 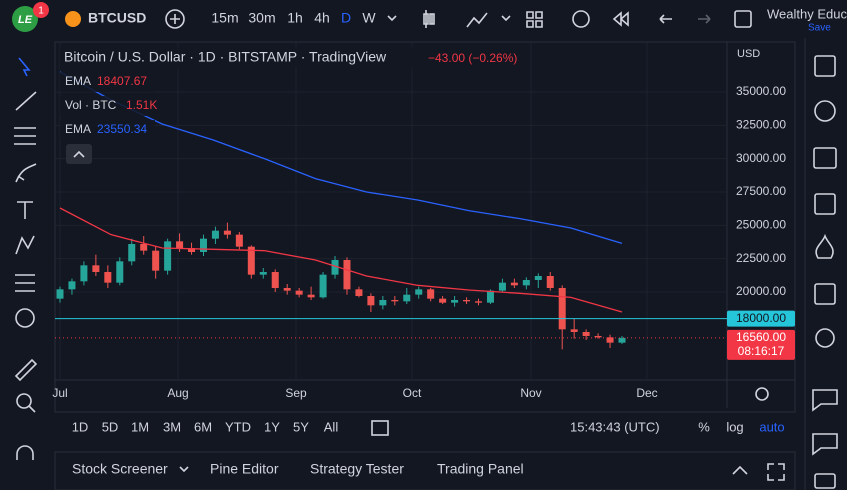 I want to click on chart-type, so click(x=429, y=19).